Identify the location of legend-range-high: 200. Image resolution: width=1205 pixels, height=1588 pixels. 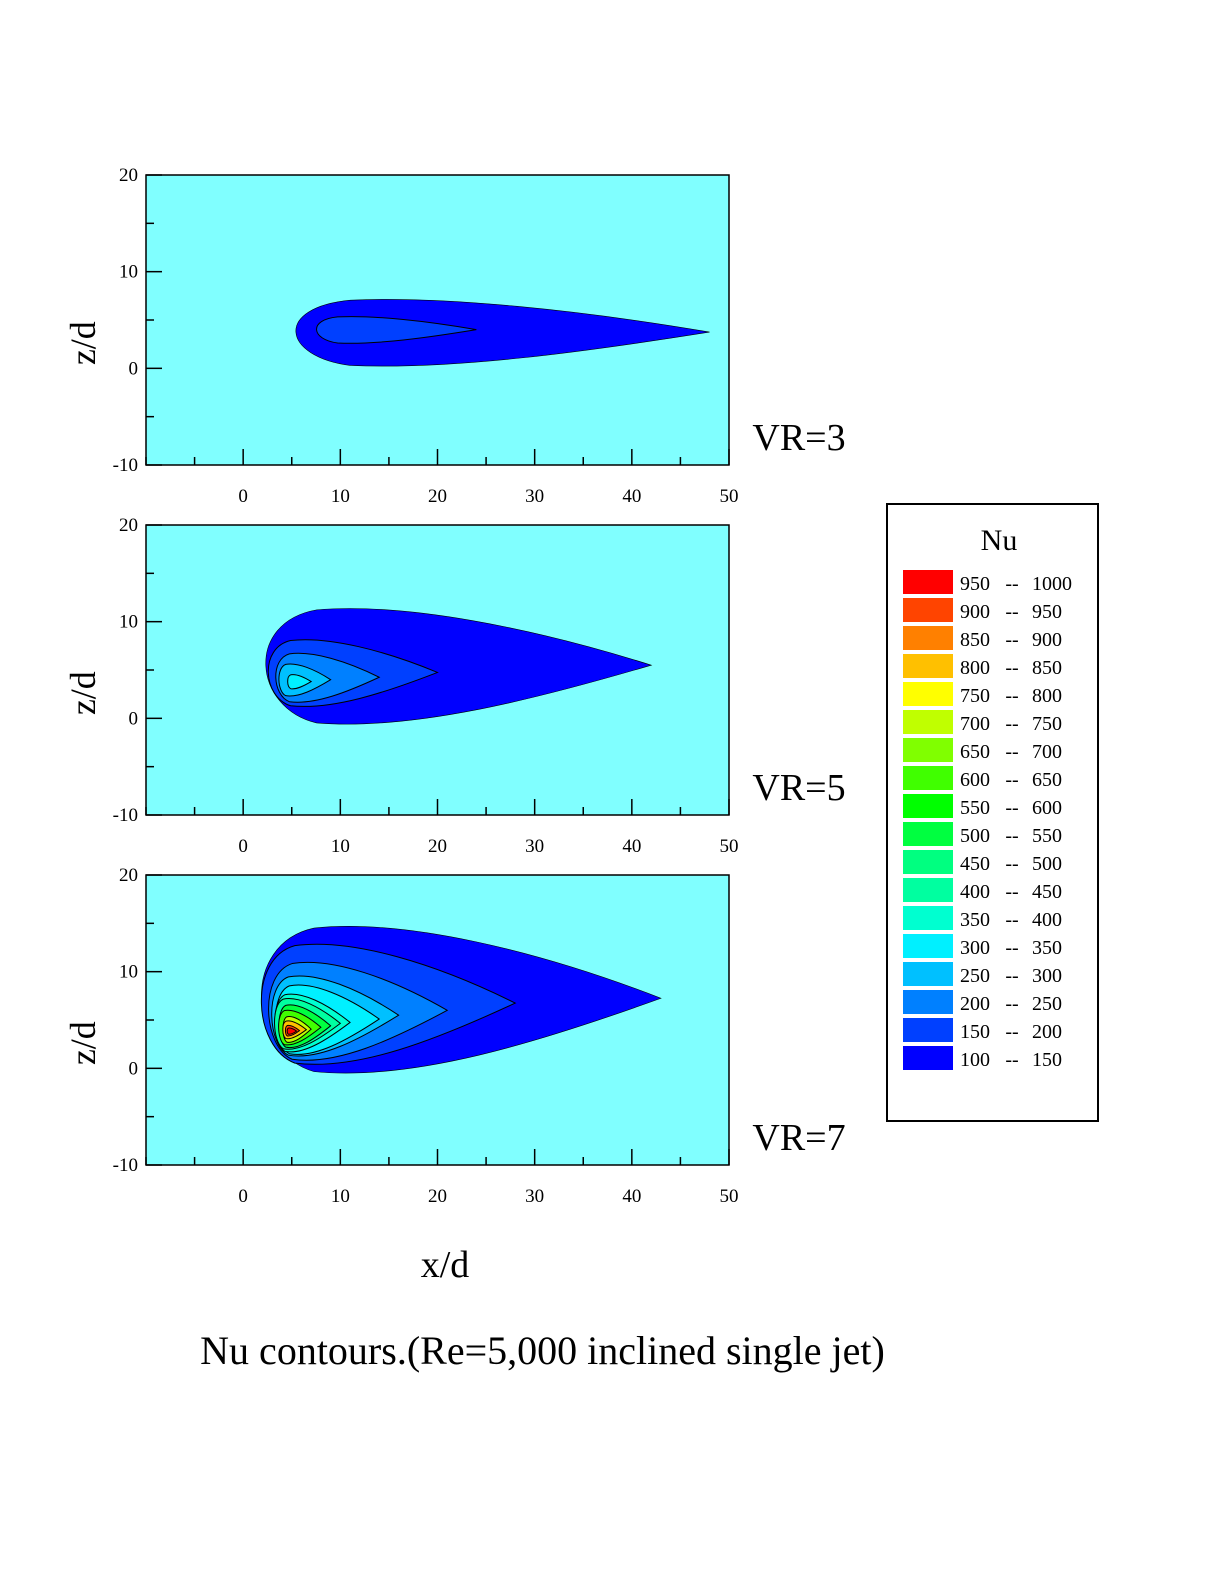
(1047, 1032).